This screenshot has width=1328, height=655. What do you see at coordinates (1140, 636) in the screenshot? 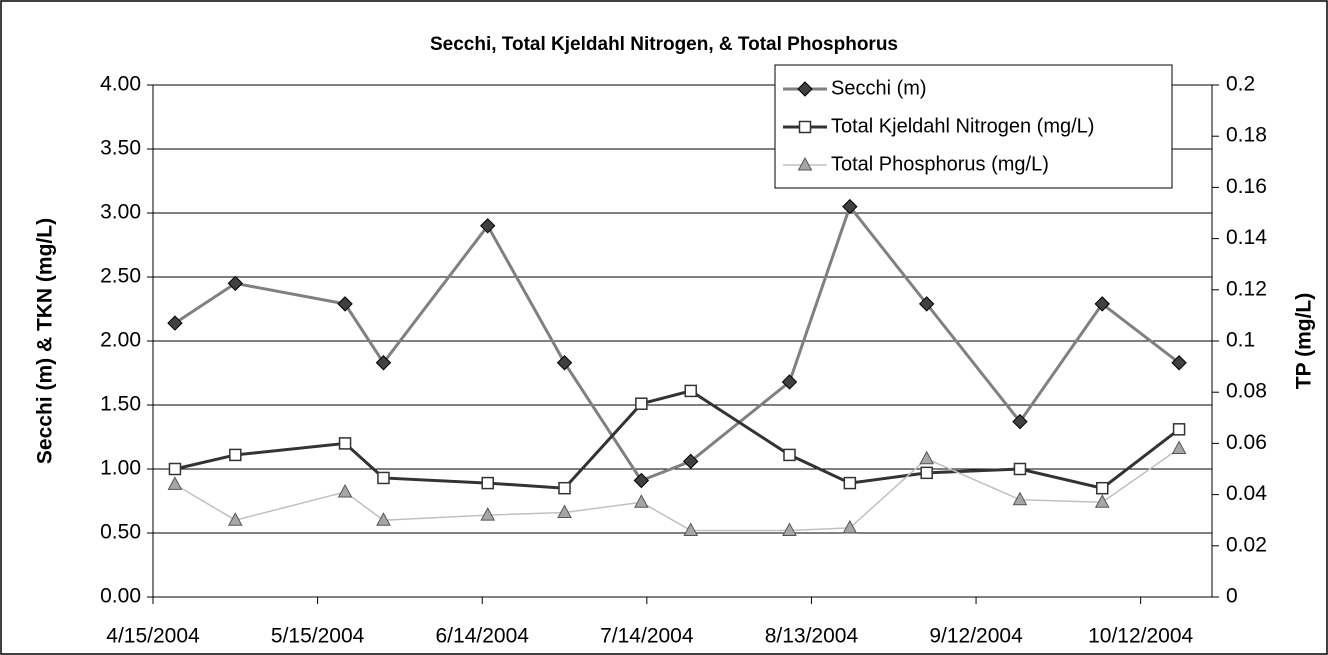
I see `x-tick-label: 10/12/2004` at bounding box center [1140, 636].